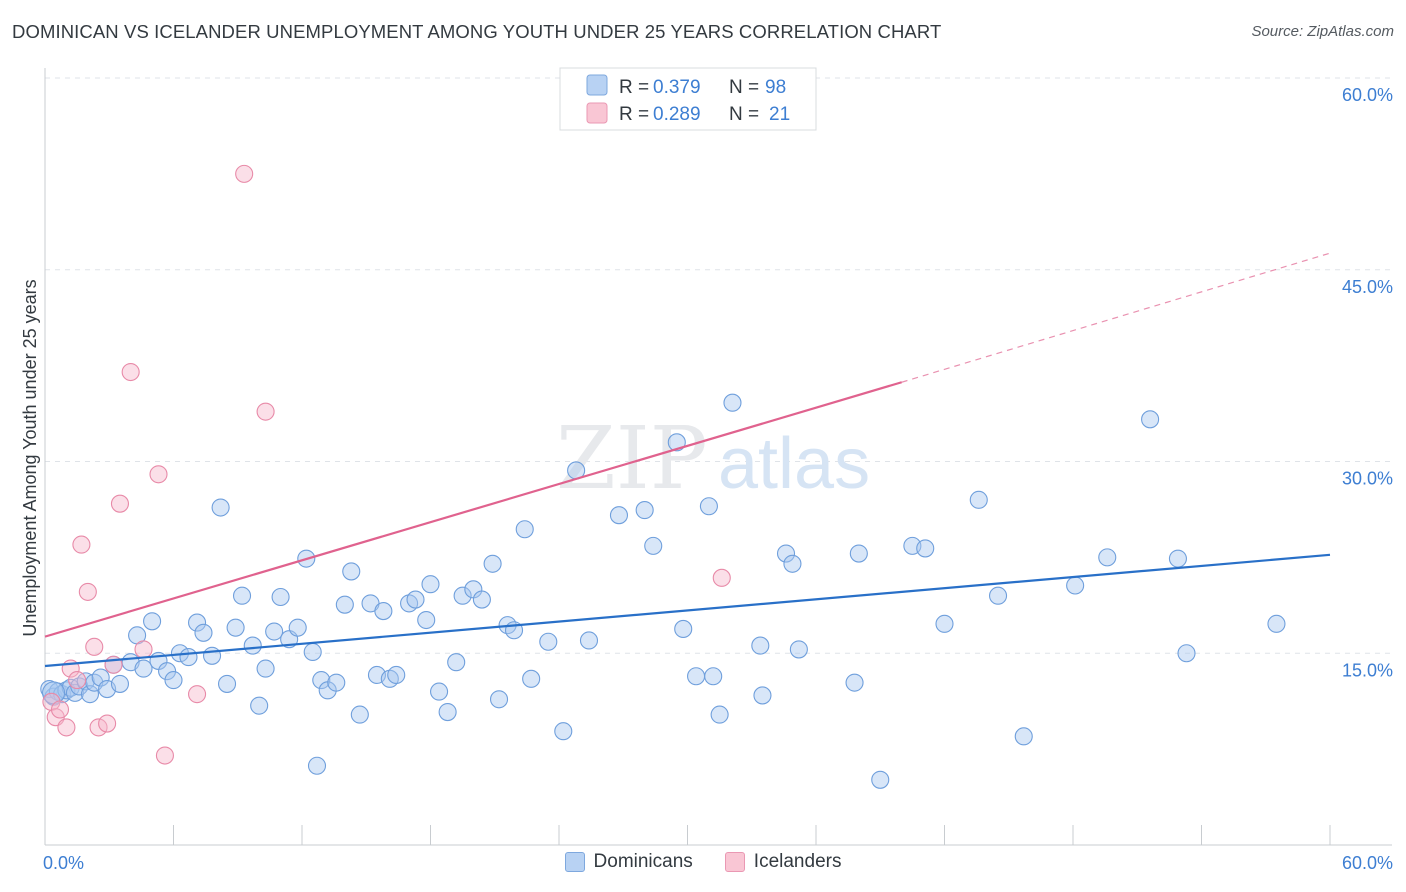  I want to click on legend-label-dominicans: Dominicans, so click(643, 861).